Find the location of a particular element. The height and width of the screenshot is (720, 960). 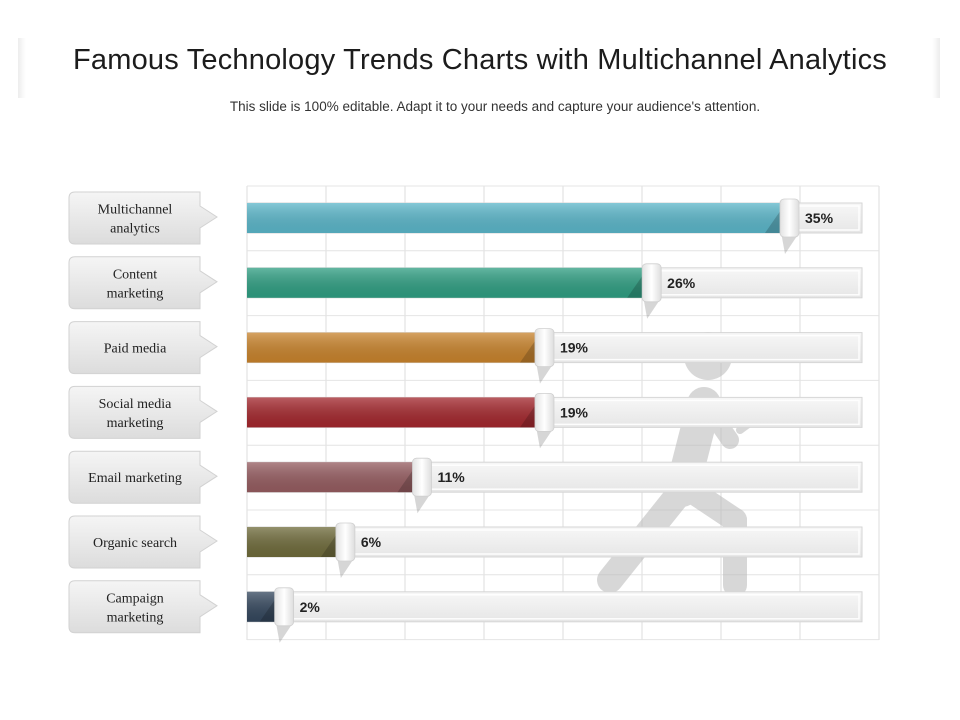

category-label: Social media is located at coordinates (135, 404).